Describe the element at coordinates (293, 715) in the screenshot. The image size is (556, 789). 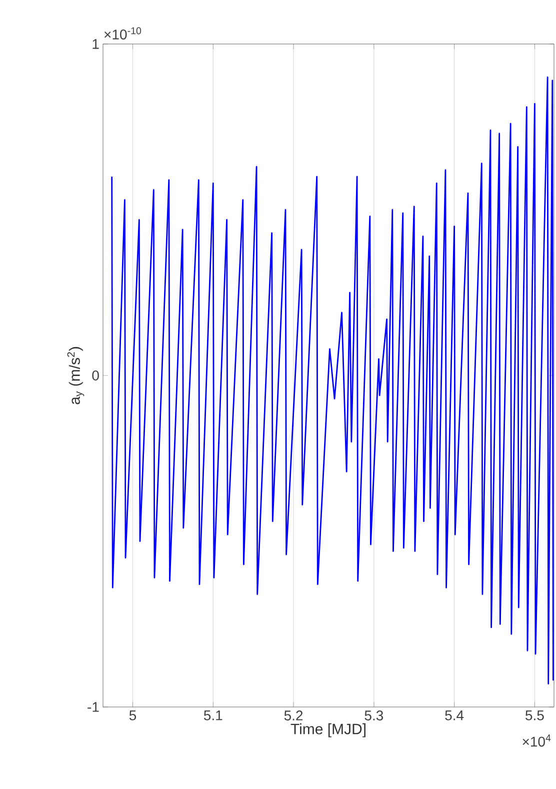
I see `x-tick-label: 5.2` at that location.